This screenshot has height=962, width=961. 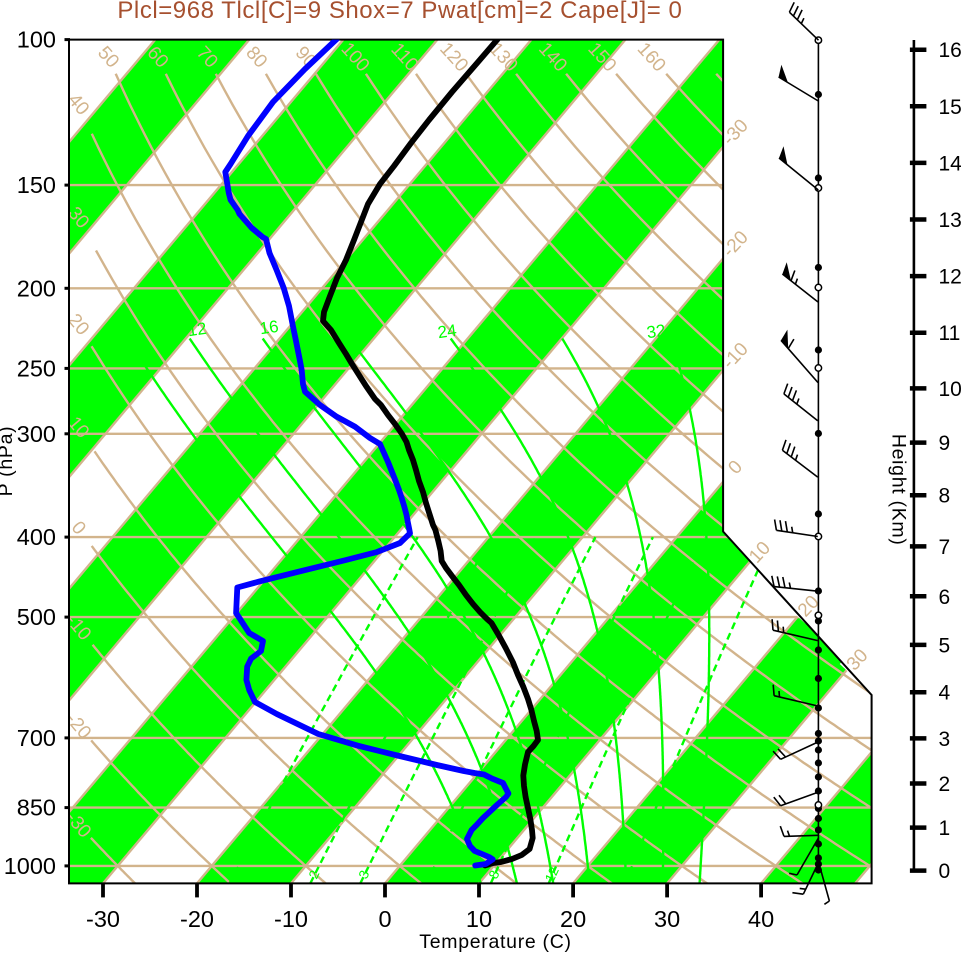 What do you see at coordinates (945, 547) in the screenshot?
I see `svg-text: 7` at bounding box center [945, 547].